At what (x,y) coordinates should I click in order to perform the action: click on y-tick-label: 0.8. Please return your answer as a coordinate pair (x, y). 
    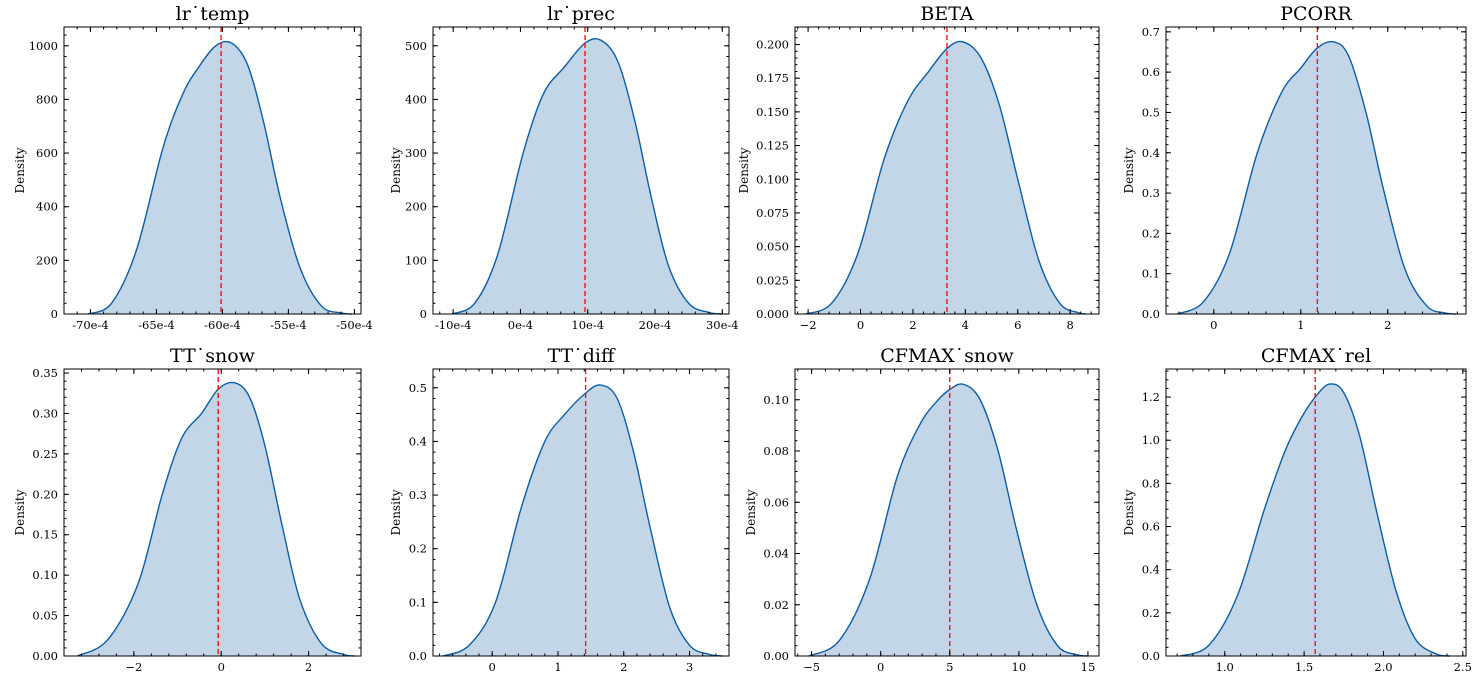
    Looking at the image, I should click on (1151, 483).